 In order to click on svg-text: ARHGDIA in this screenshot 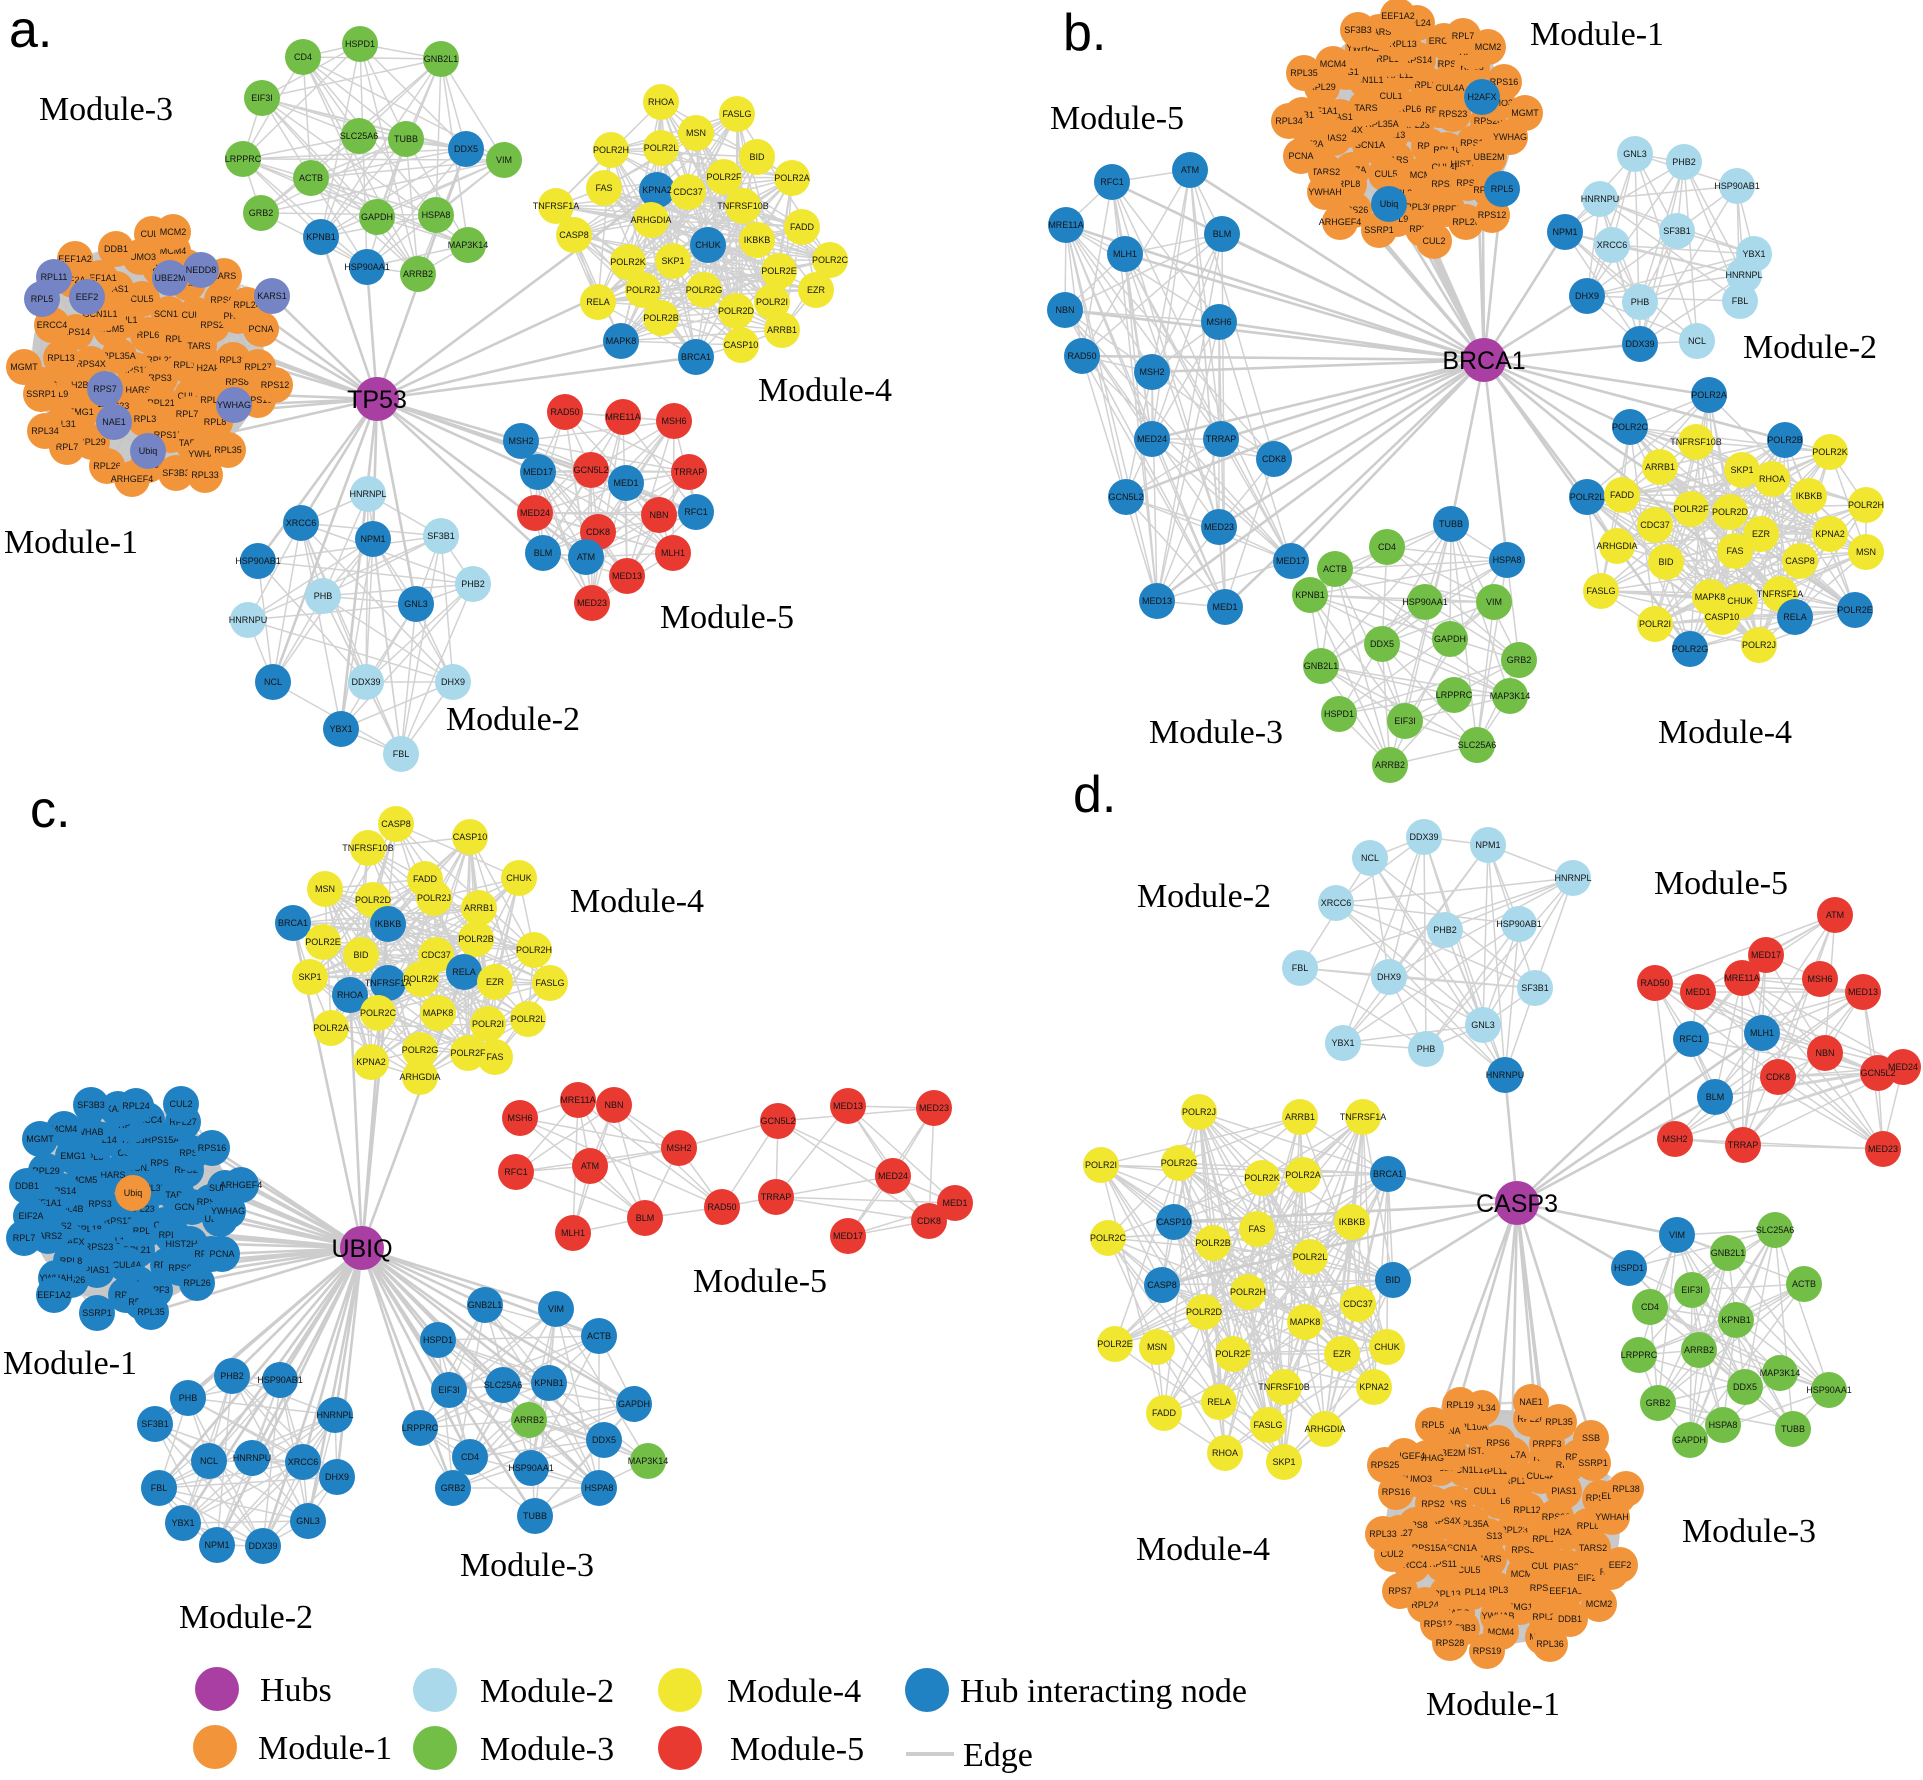, I will do `click(650, 220)`.